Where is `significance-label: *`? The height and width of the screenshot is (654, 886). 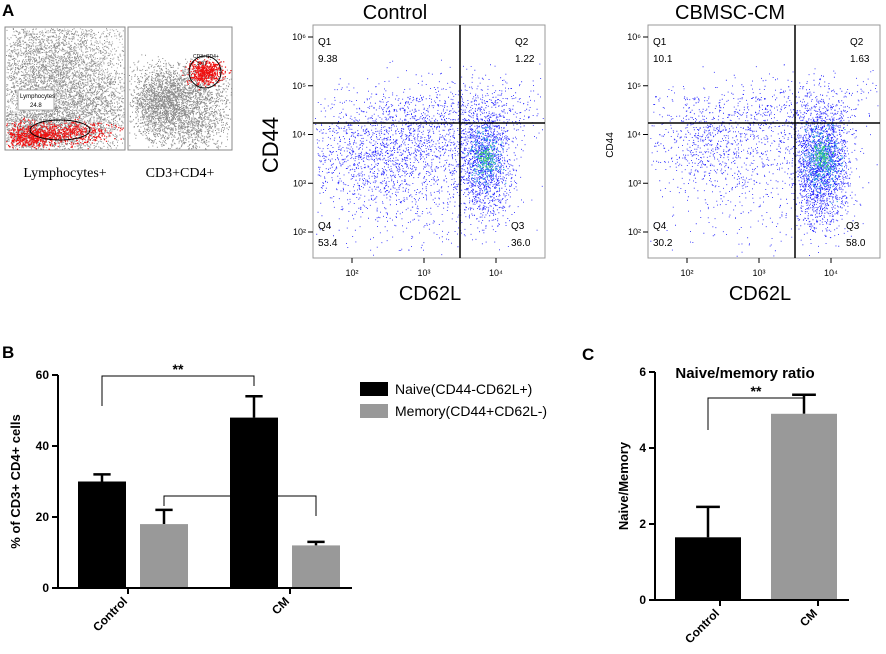
significance-label: * is located at coordinates (240, 489).